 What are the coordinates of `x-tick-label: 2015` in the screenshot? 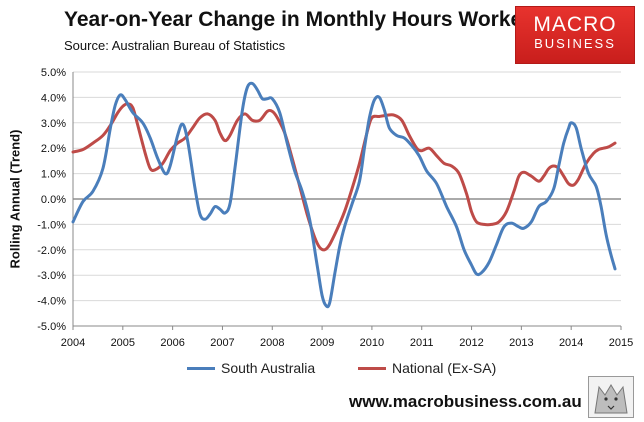 It's located at (621, 343).